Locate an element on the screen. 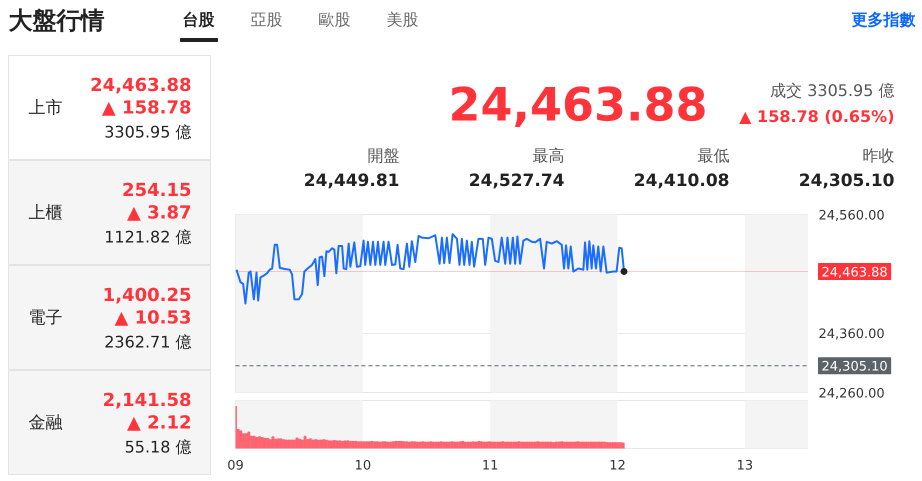 The height and width of the screenshot is (481, 922). text: 最高 is located at coordinates (548, 155).